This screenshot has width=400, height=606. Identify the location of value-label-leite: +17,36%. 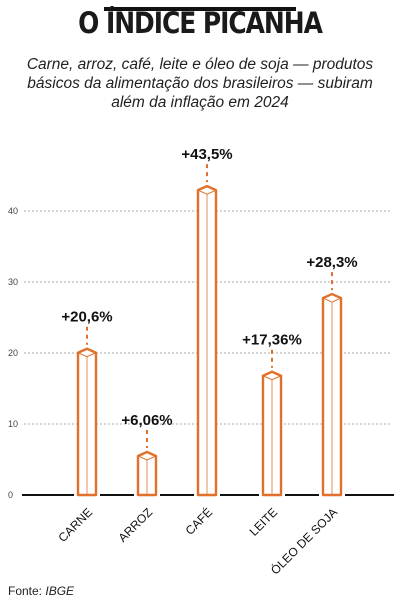
(272, 340).